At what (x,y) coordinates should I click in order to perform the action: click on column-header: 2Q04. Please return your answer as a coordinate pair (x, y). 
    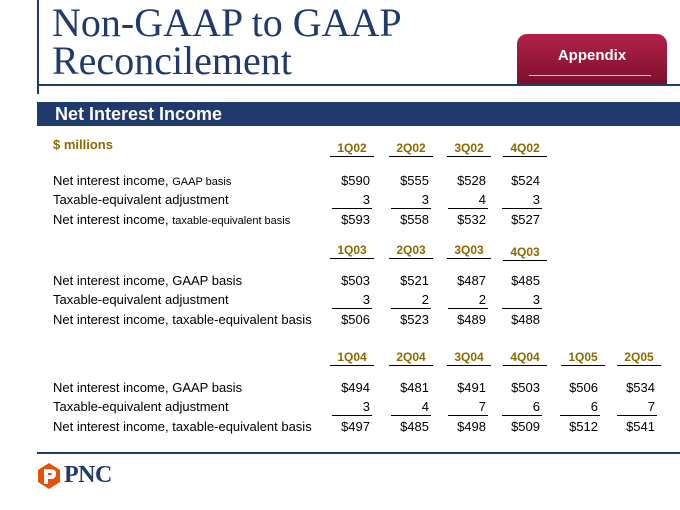
    Looking at the image, I should click on (411, 358).